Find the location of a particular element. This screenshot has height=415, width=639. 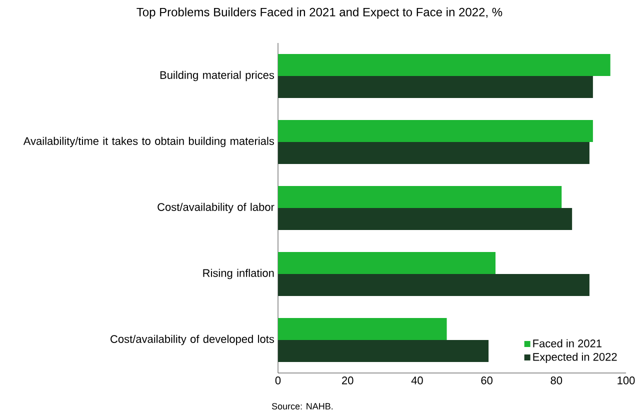

x-tick-label: 80 is located at coordinates (556, 380).